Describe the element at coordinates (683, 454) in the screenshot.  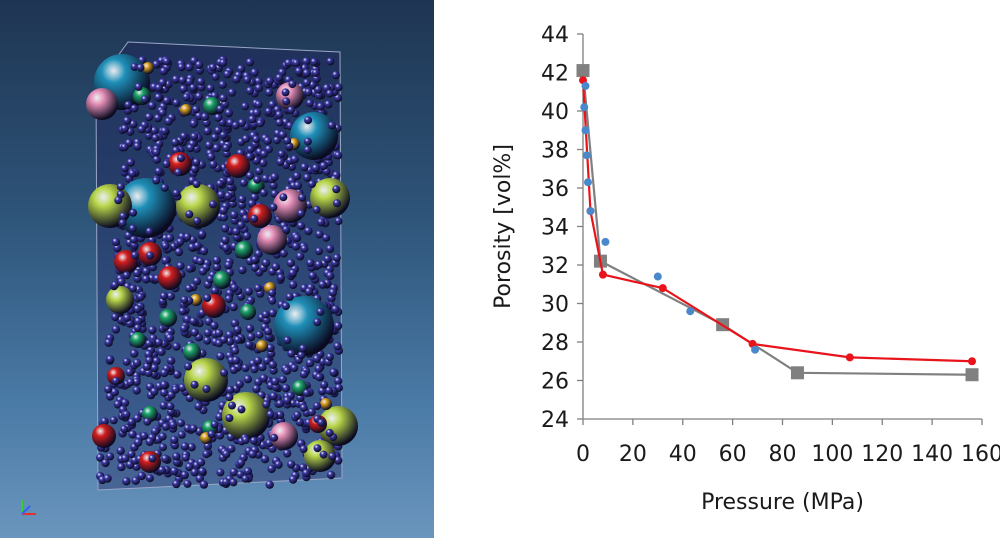
I see `x-tick-label: 40` at that location.